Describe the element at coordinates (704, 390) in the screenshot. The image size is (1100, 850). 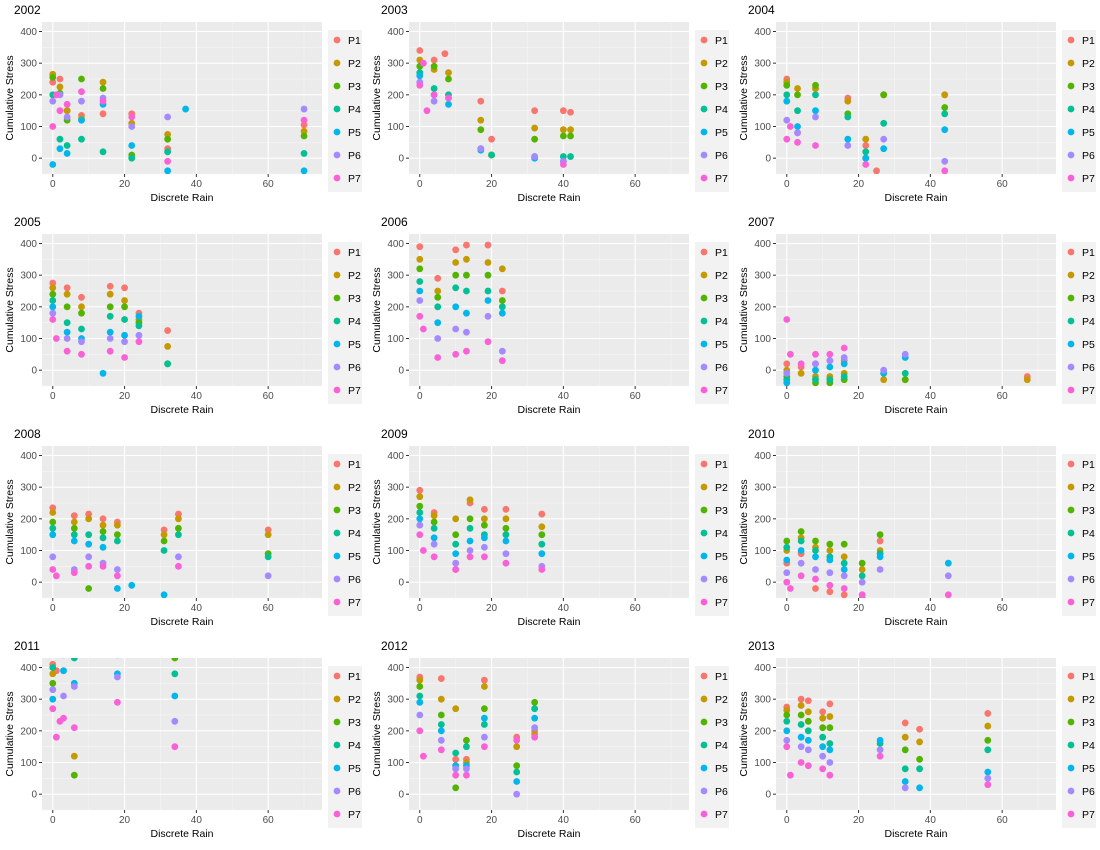
I see `legend-marker-P7` at that location.